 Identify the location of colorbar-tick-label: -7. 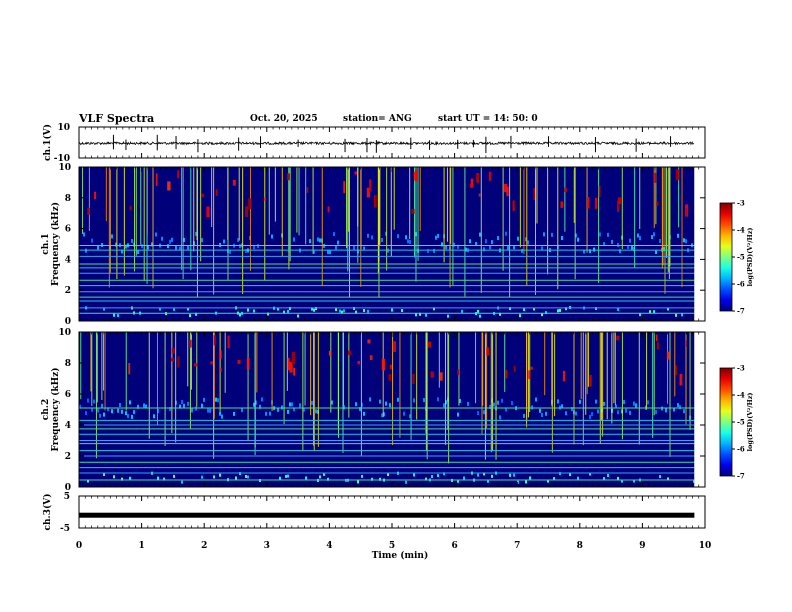
(741, 311).